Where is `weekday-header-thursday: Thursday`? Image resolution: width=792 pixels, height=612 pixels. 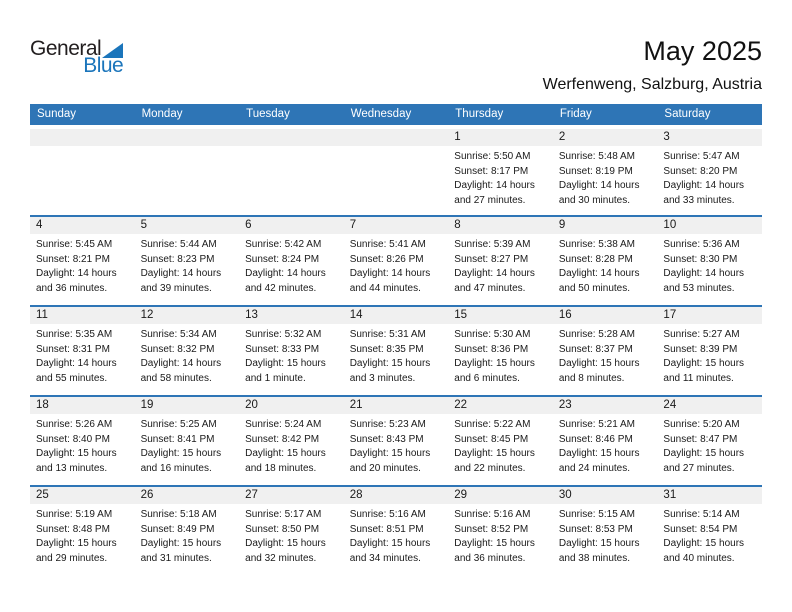
weekday-header-thursday: Thursday is located at coordinates (479, 114).